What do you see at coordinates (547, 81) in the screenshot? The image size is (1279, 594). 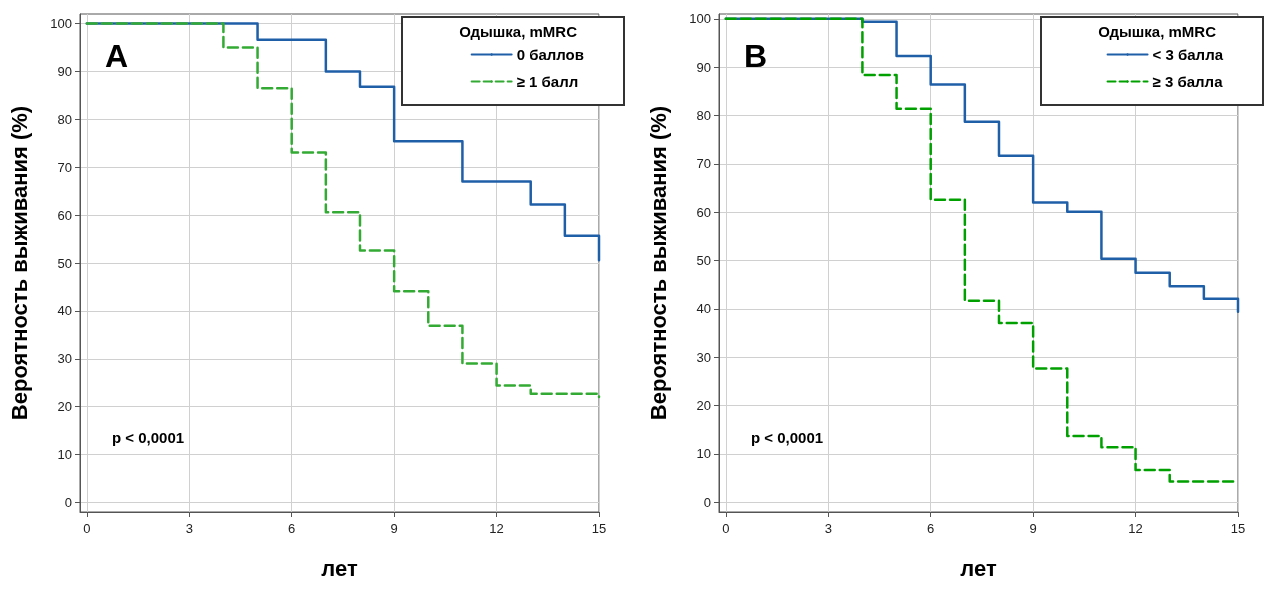 I see `legend-label: ≥ 1 балл` at bounding box center [547, 81].